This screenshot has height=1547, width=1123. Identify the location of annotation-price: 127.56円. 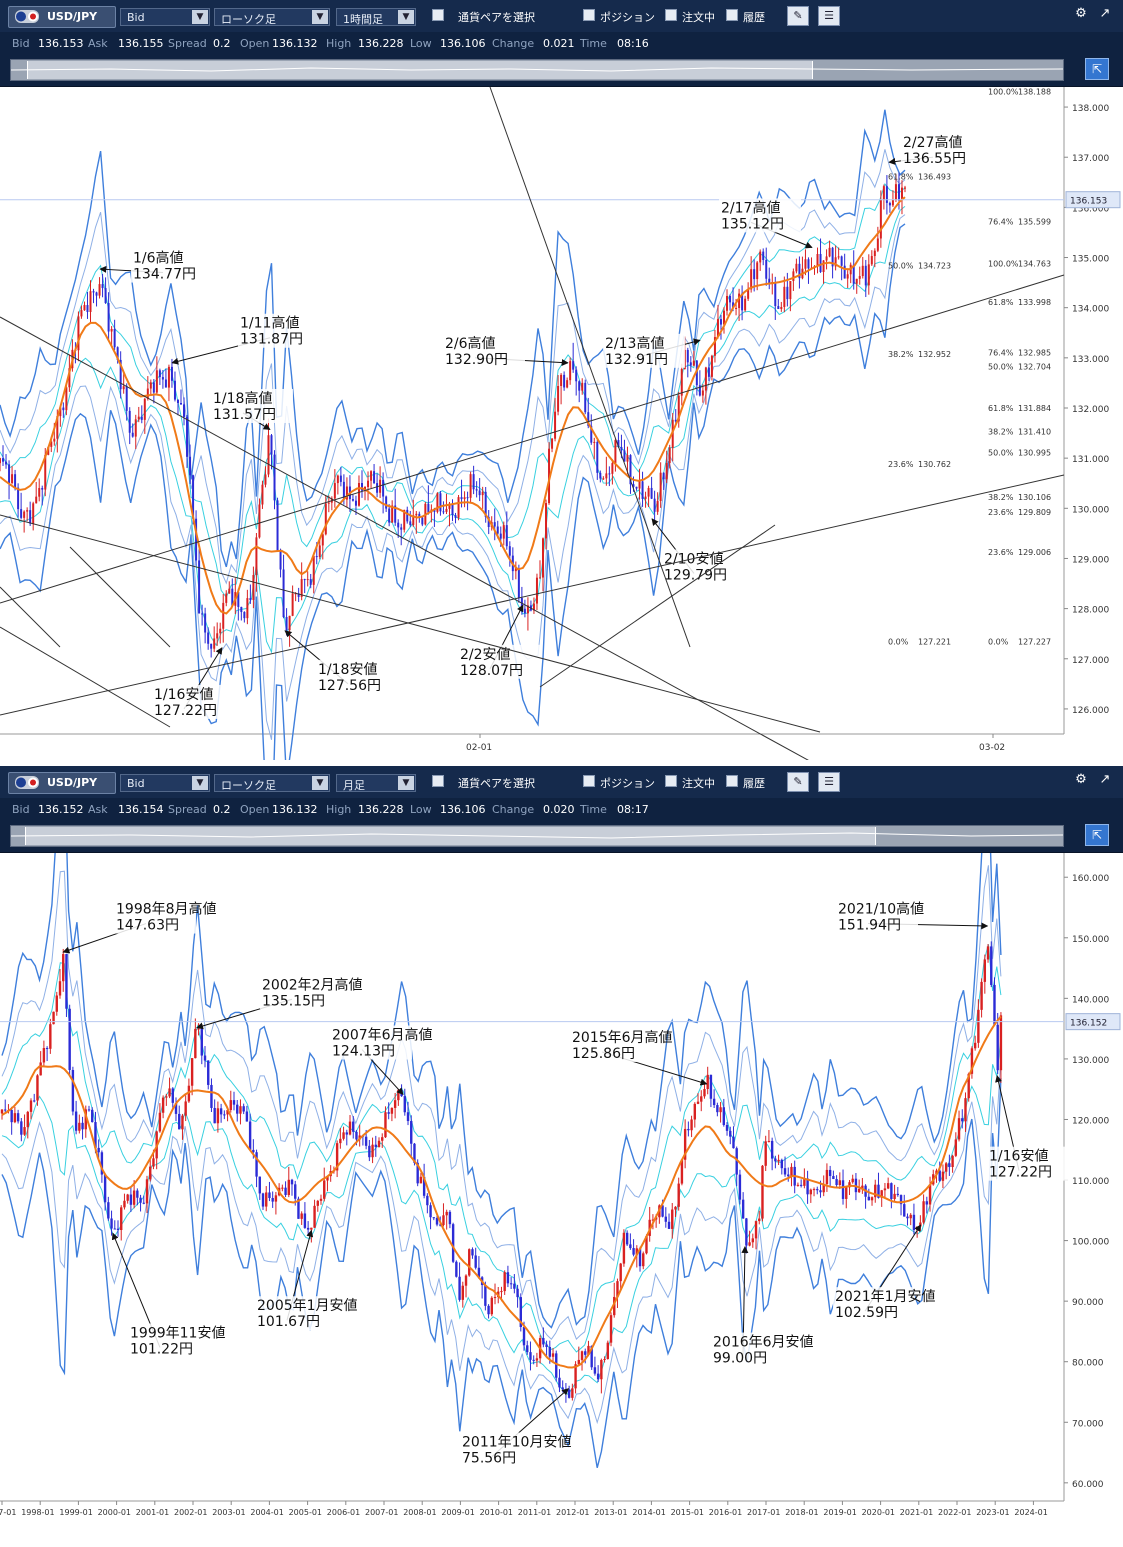
(349, 686).